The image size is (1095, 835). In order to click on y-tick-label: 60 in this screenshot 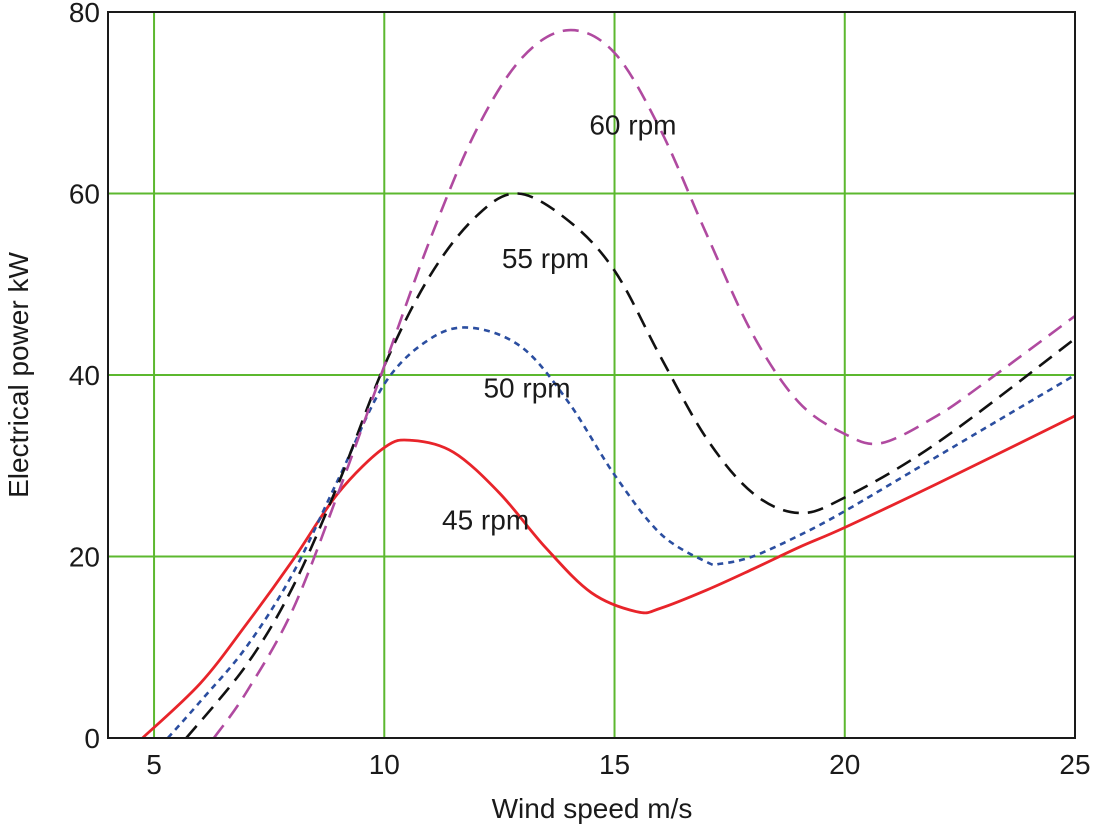, I will do `click(84, 194)`.